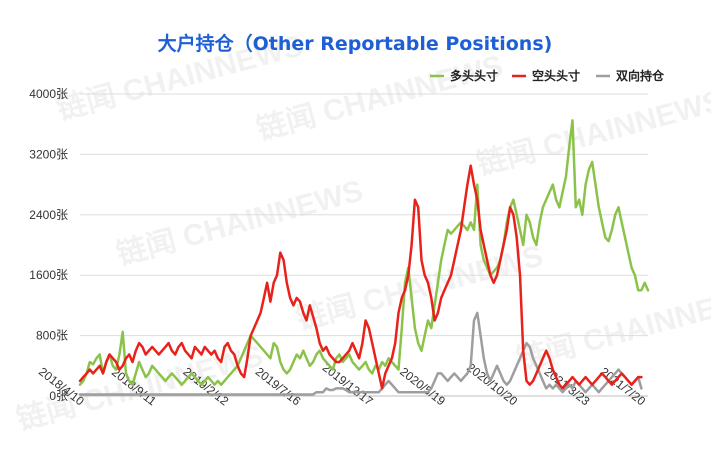 This screenshot has width=711, height=459. I want to click on y-tick-label: 800张, so click(52, 336).